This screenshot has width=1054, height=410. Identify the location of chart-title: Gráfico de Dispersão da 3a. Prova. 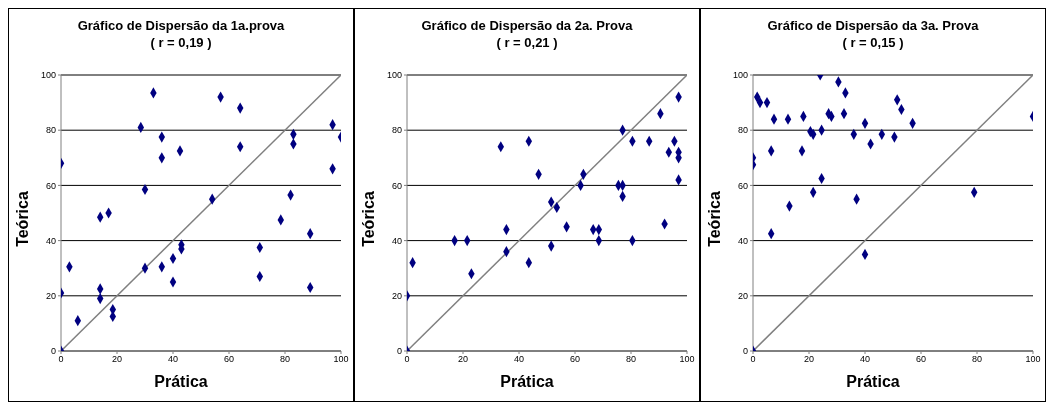
(873, 25).